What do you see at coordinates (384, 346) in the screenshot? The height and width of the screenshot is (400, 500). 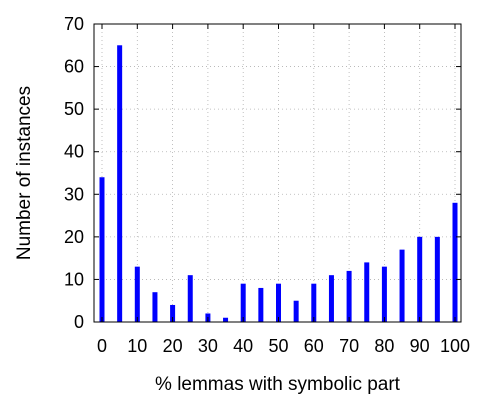 I see `x-tick-label: 80` at bounding box center [384, 346].